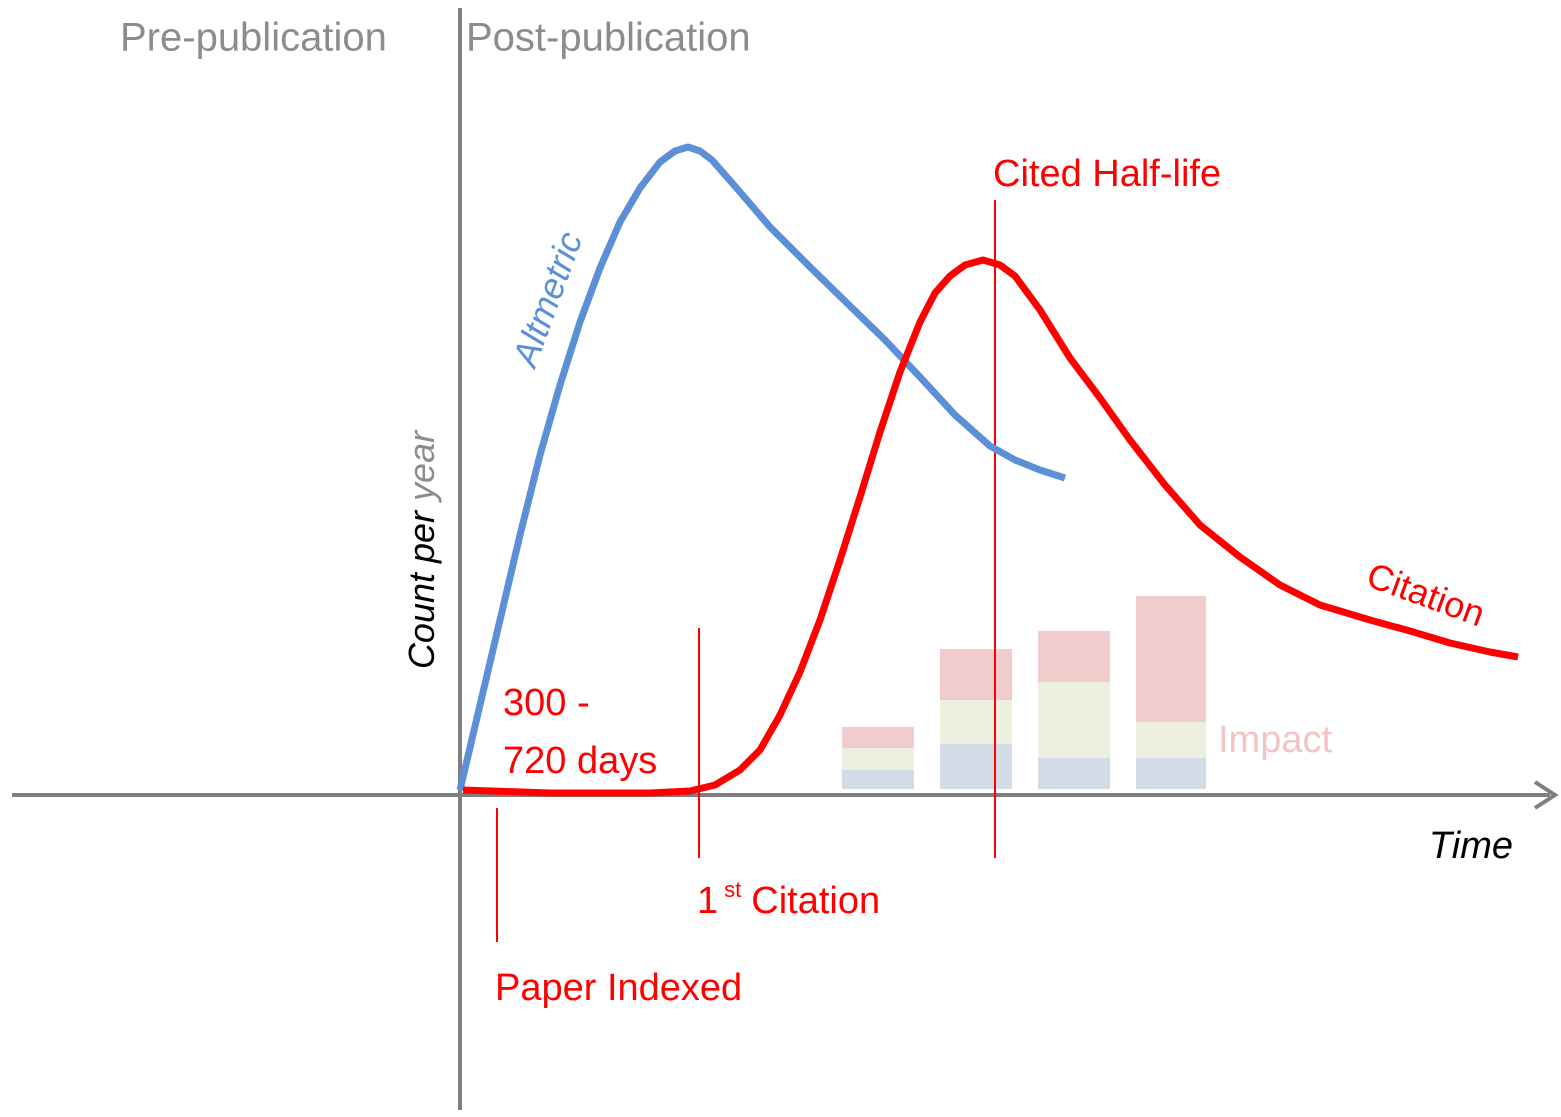 The image size is (1561, 1117). Describe the element at coordinates (618, 988) in the screenshot. I see `paper-indexed-label: Paper Indexed` at that location.